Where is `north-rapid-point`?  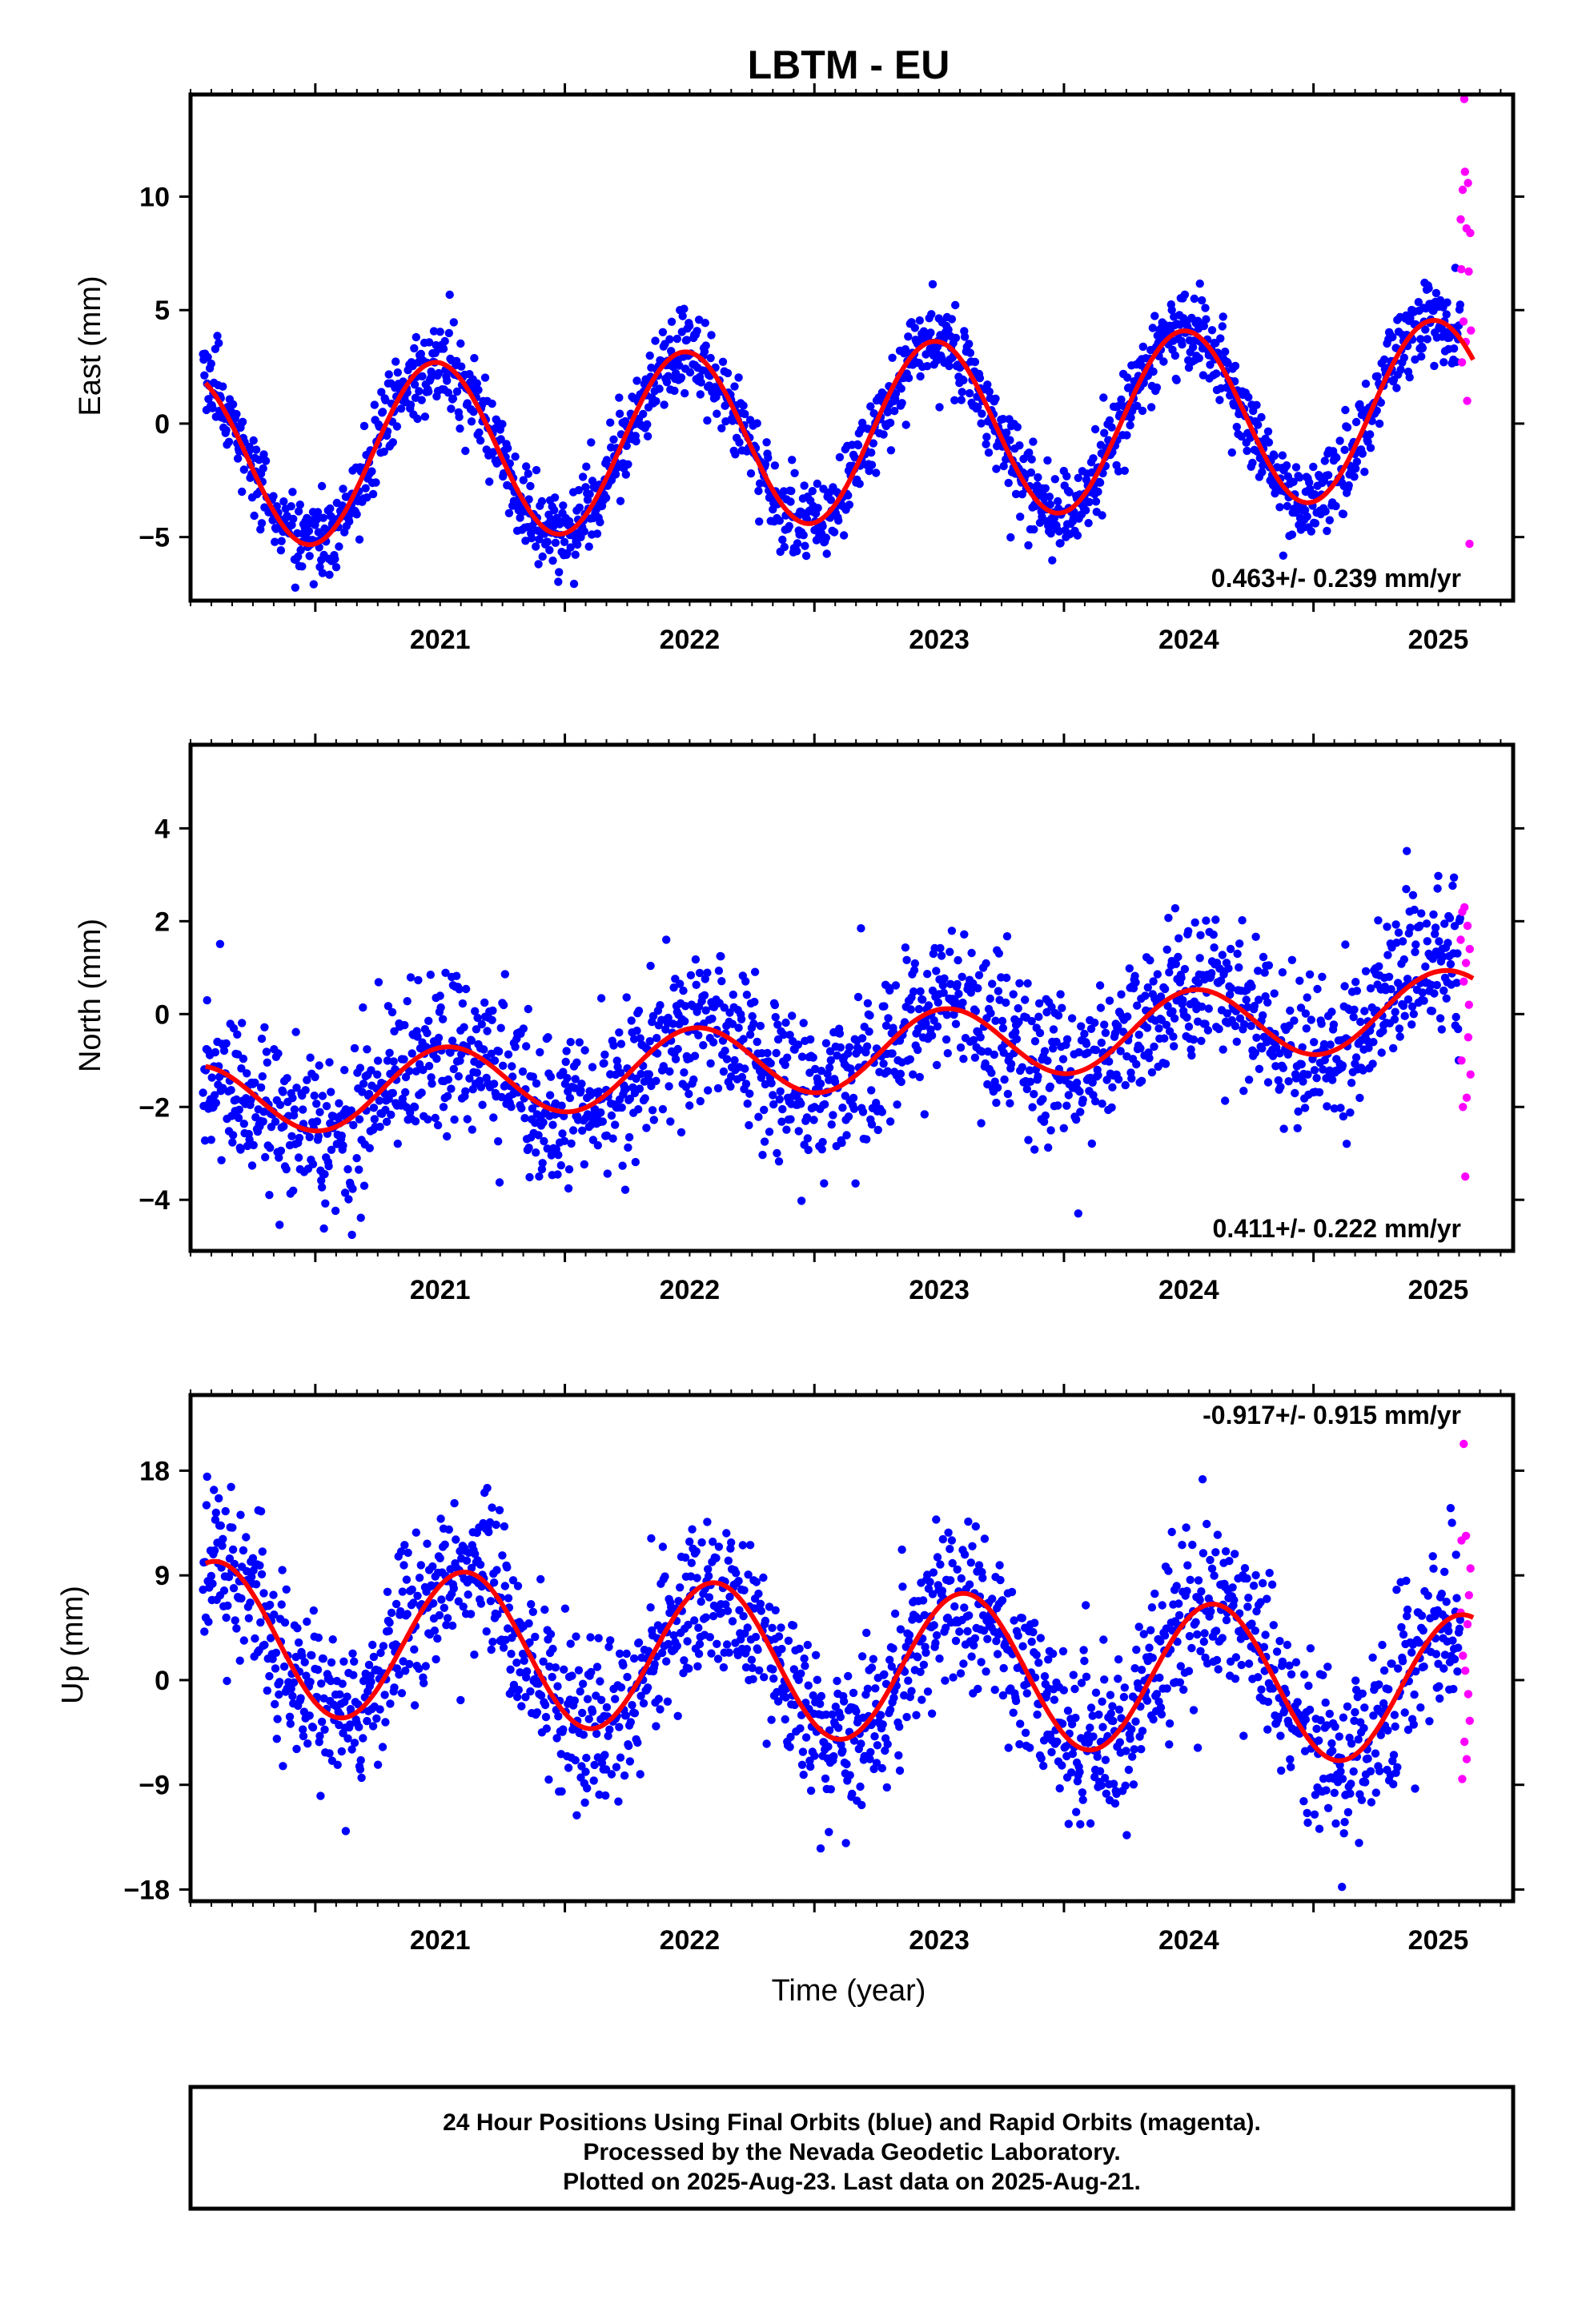 north-rapid-point is located at coordinates (1467, 1097).